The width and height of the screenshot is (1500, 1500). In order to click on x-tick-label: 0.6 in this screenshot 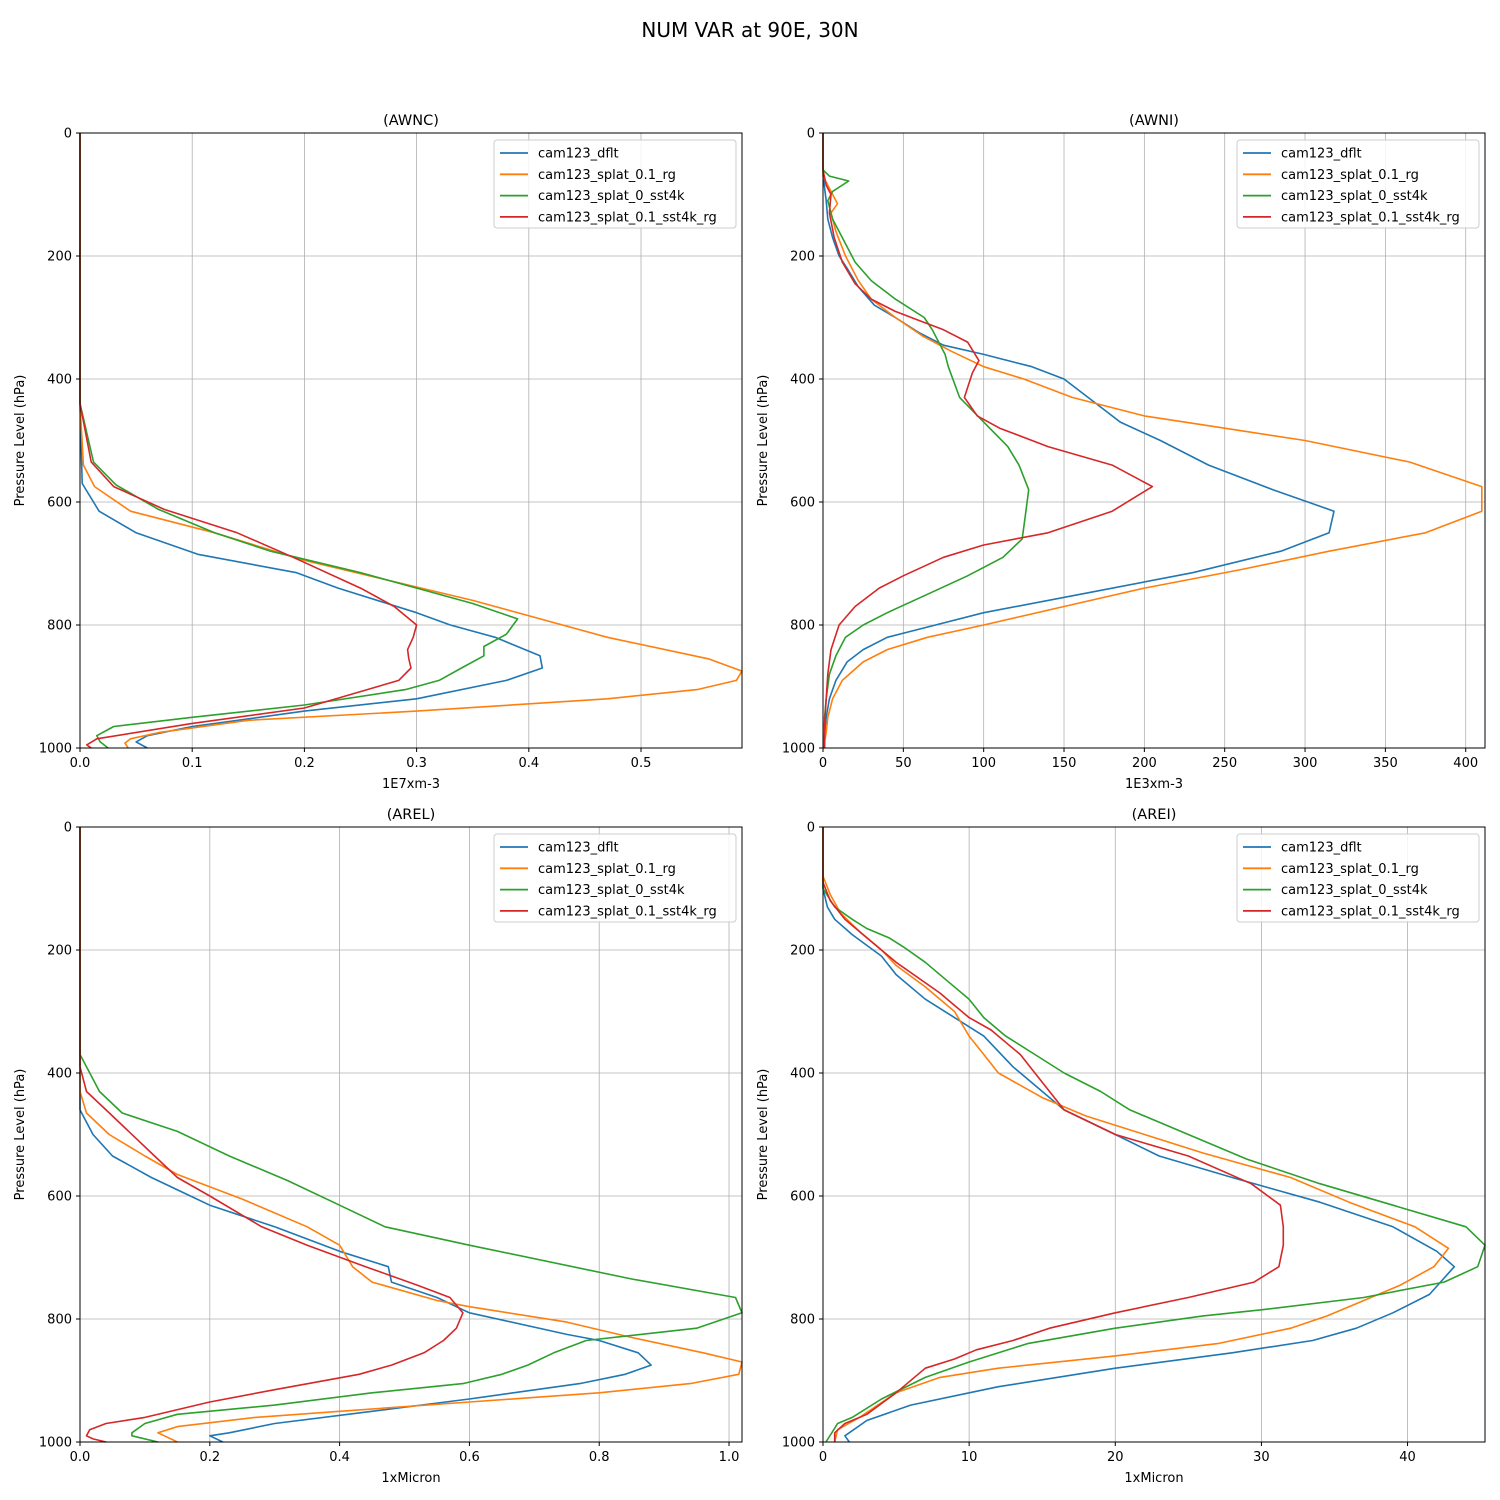, I will do `click(469, 1457)`.